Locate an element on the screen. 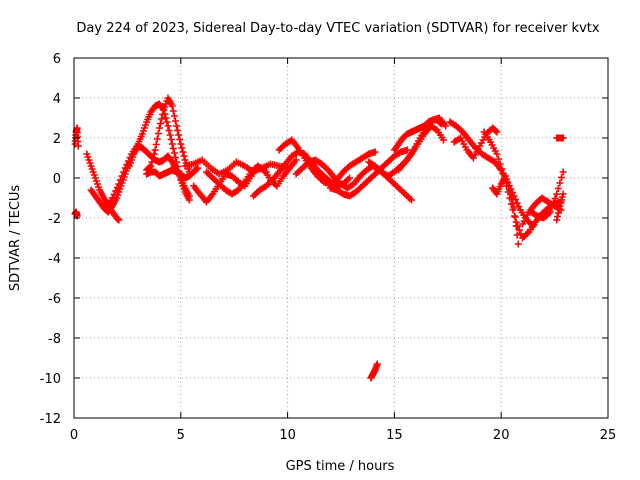 The width and height of the screenshot is (640, 480). y-tick-label: -8 is located at coordinates (54, 339).